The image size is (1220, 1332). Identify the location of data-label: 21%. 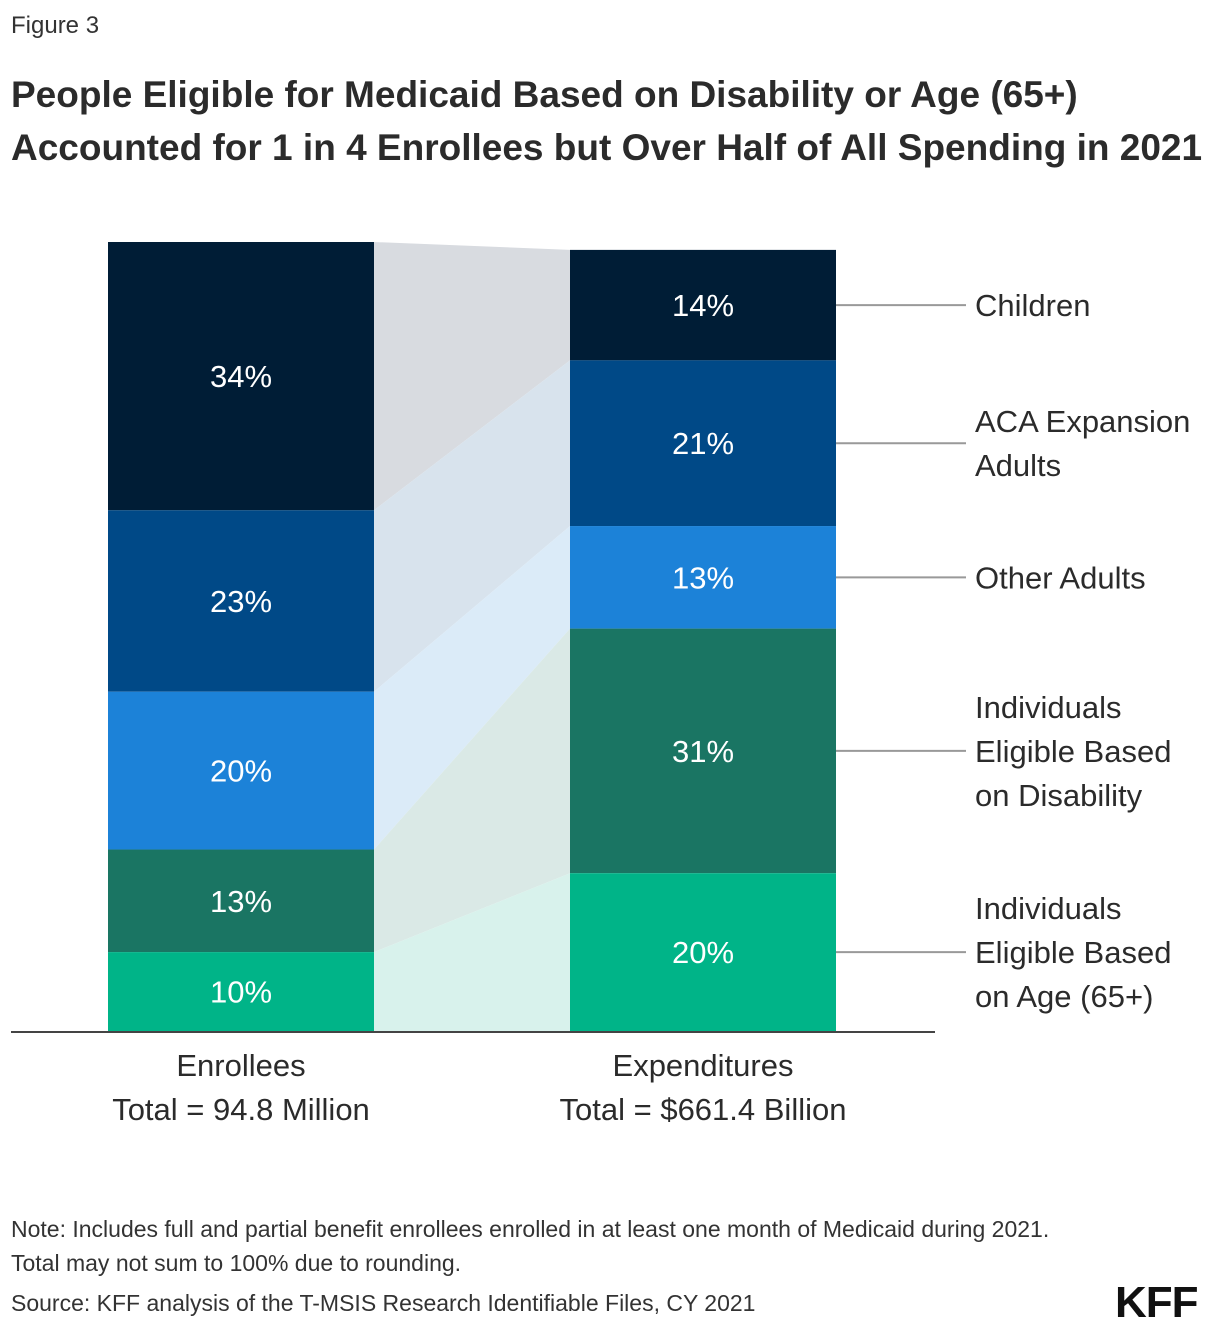
(703, 443).